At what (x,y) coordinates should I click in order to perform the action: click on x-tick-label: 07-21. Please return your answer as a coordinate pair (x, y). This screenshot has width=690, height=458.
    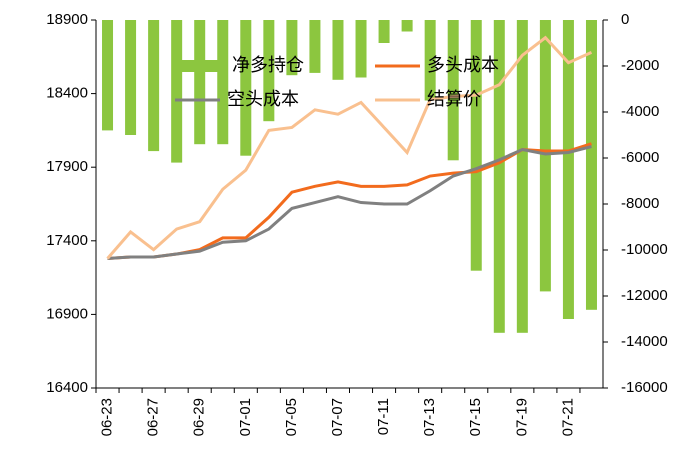
    Looking at the image, I should click on (567, 417).